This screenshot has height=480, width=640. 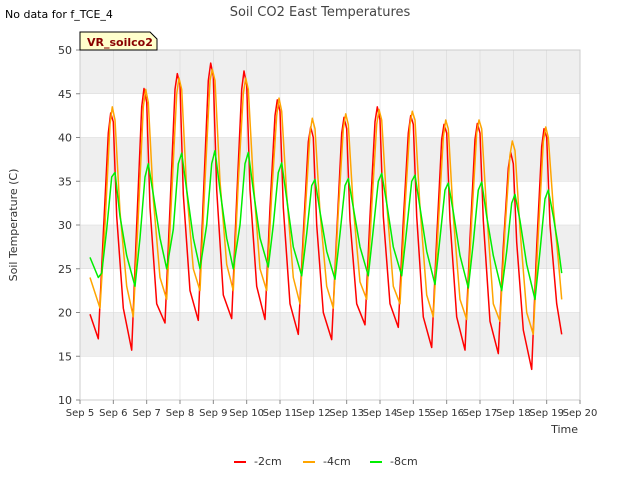 I want to click on y-tick-label: 40, so click(x=65, y=138).